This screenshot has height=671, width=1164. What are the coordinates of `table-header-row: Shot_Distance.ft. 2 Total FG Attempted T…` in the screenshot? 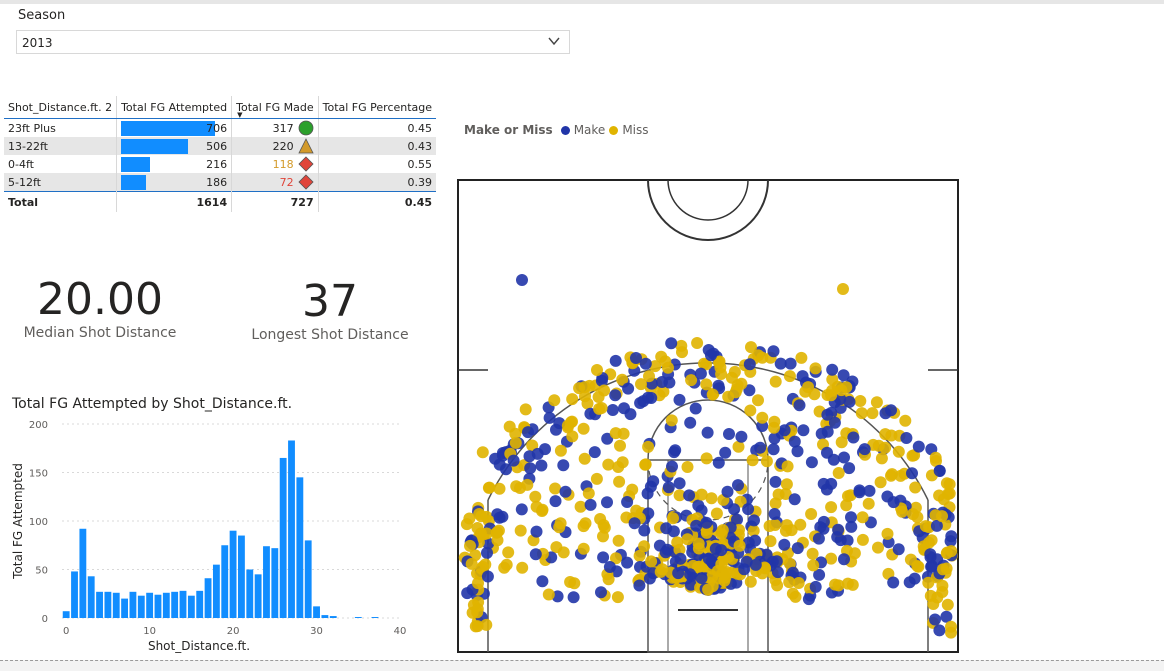 It's located at (220, 107).